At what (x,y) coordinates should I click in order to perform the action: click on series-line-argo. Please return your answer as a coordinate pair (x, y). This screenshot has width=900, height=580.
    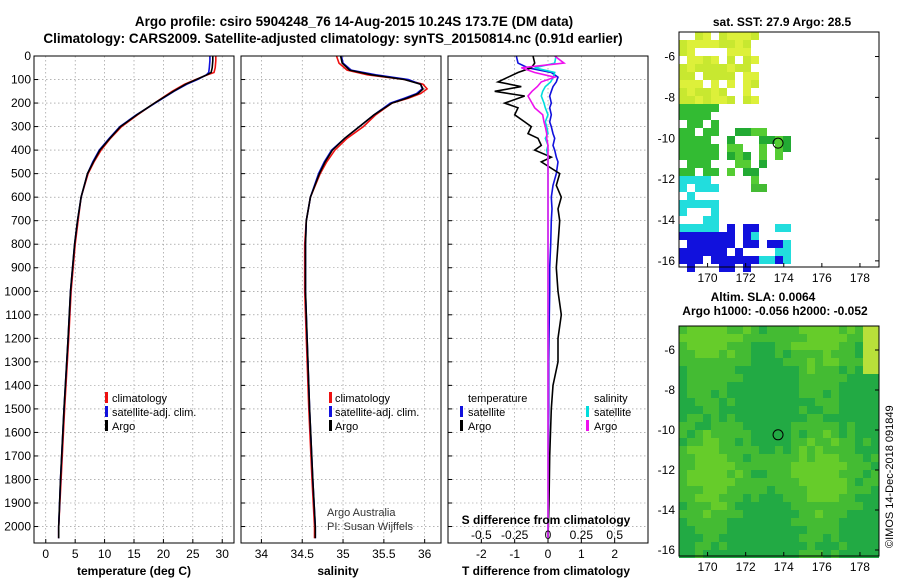
    Looking at the image, I should click on (364, 297).